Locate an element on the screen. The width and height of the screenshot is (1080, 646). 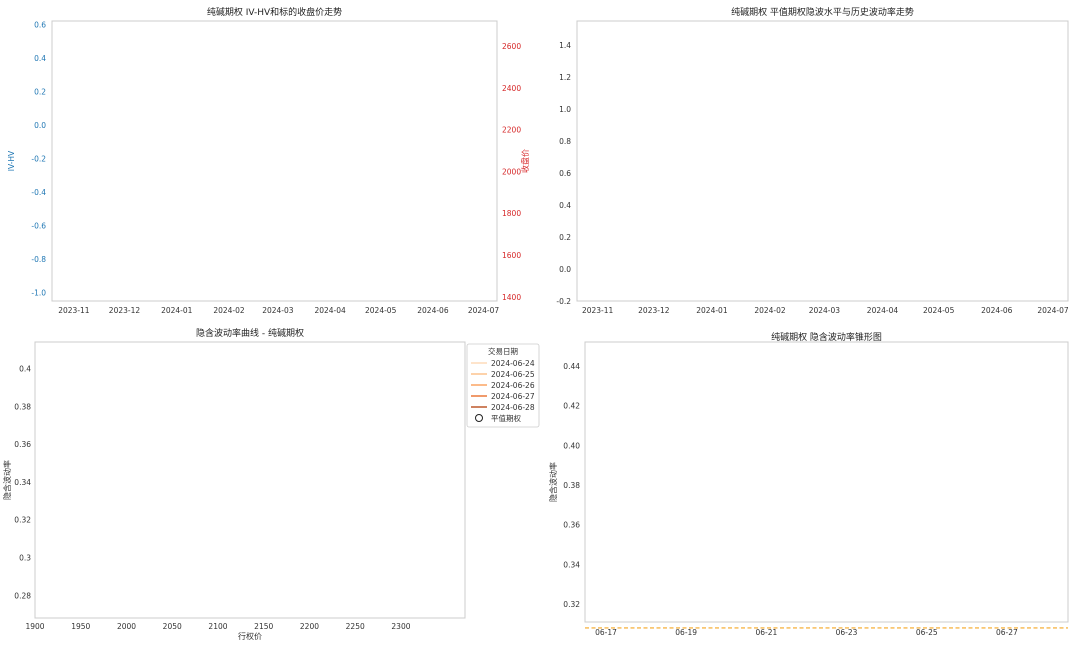
chart-3-ytick: 0.3 is located at coordinates (25, 558).